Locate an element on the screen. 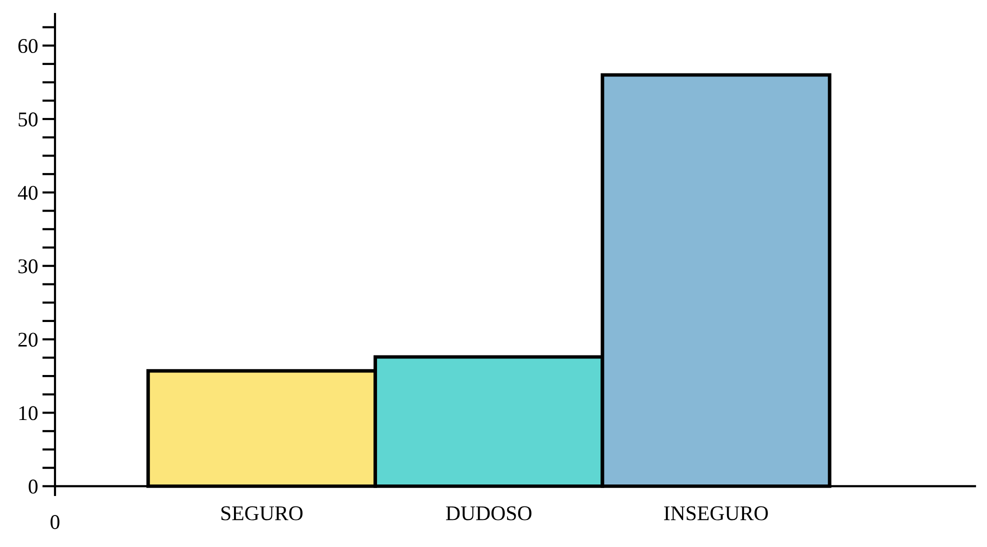 This screenshot has width=987, height=547. text: 0 is located at coordinates (55, 522).